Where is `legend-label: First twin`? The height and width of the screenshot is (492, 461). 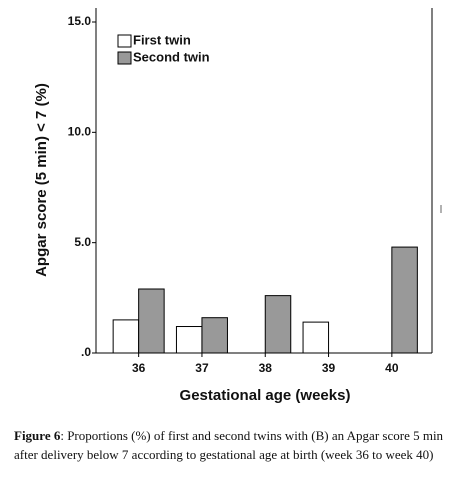
legend-label: First twin is located at coordinates (162, 39).